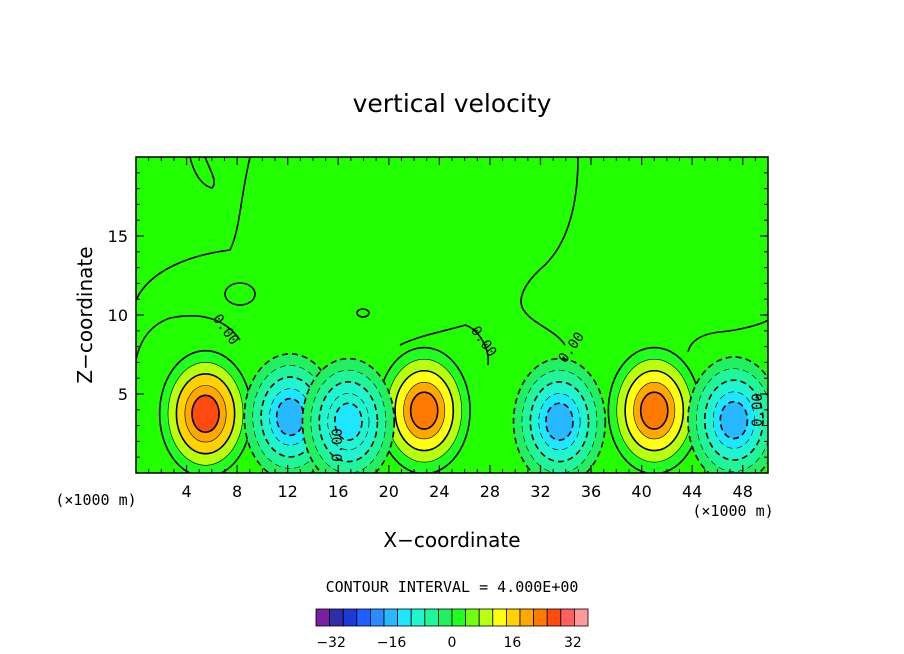 This screenshot has width=904, height=654. Describe the element at coordinates (331, 643) in the screenshot. I see `colorbar-tick-label: −32` at that location.